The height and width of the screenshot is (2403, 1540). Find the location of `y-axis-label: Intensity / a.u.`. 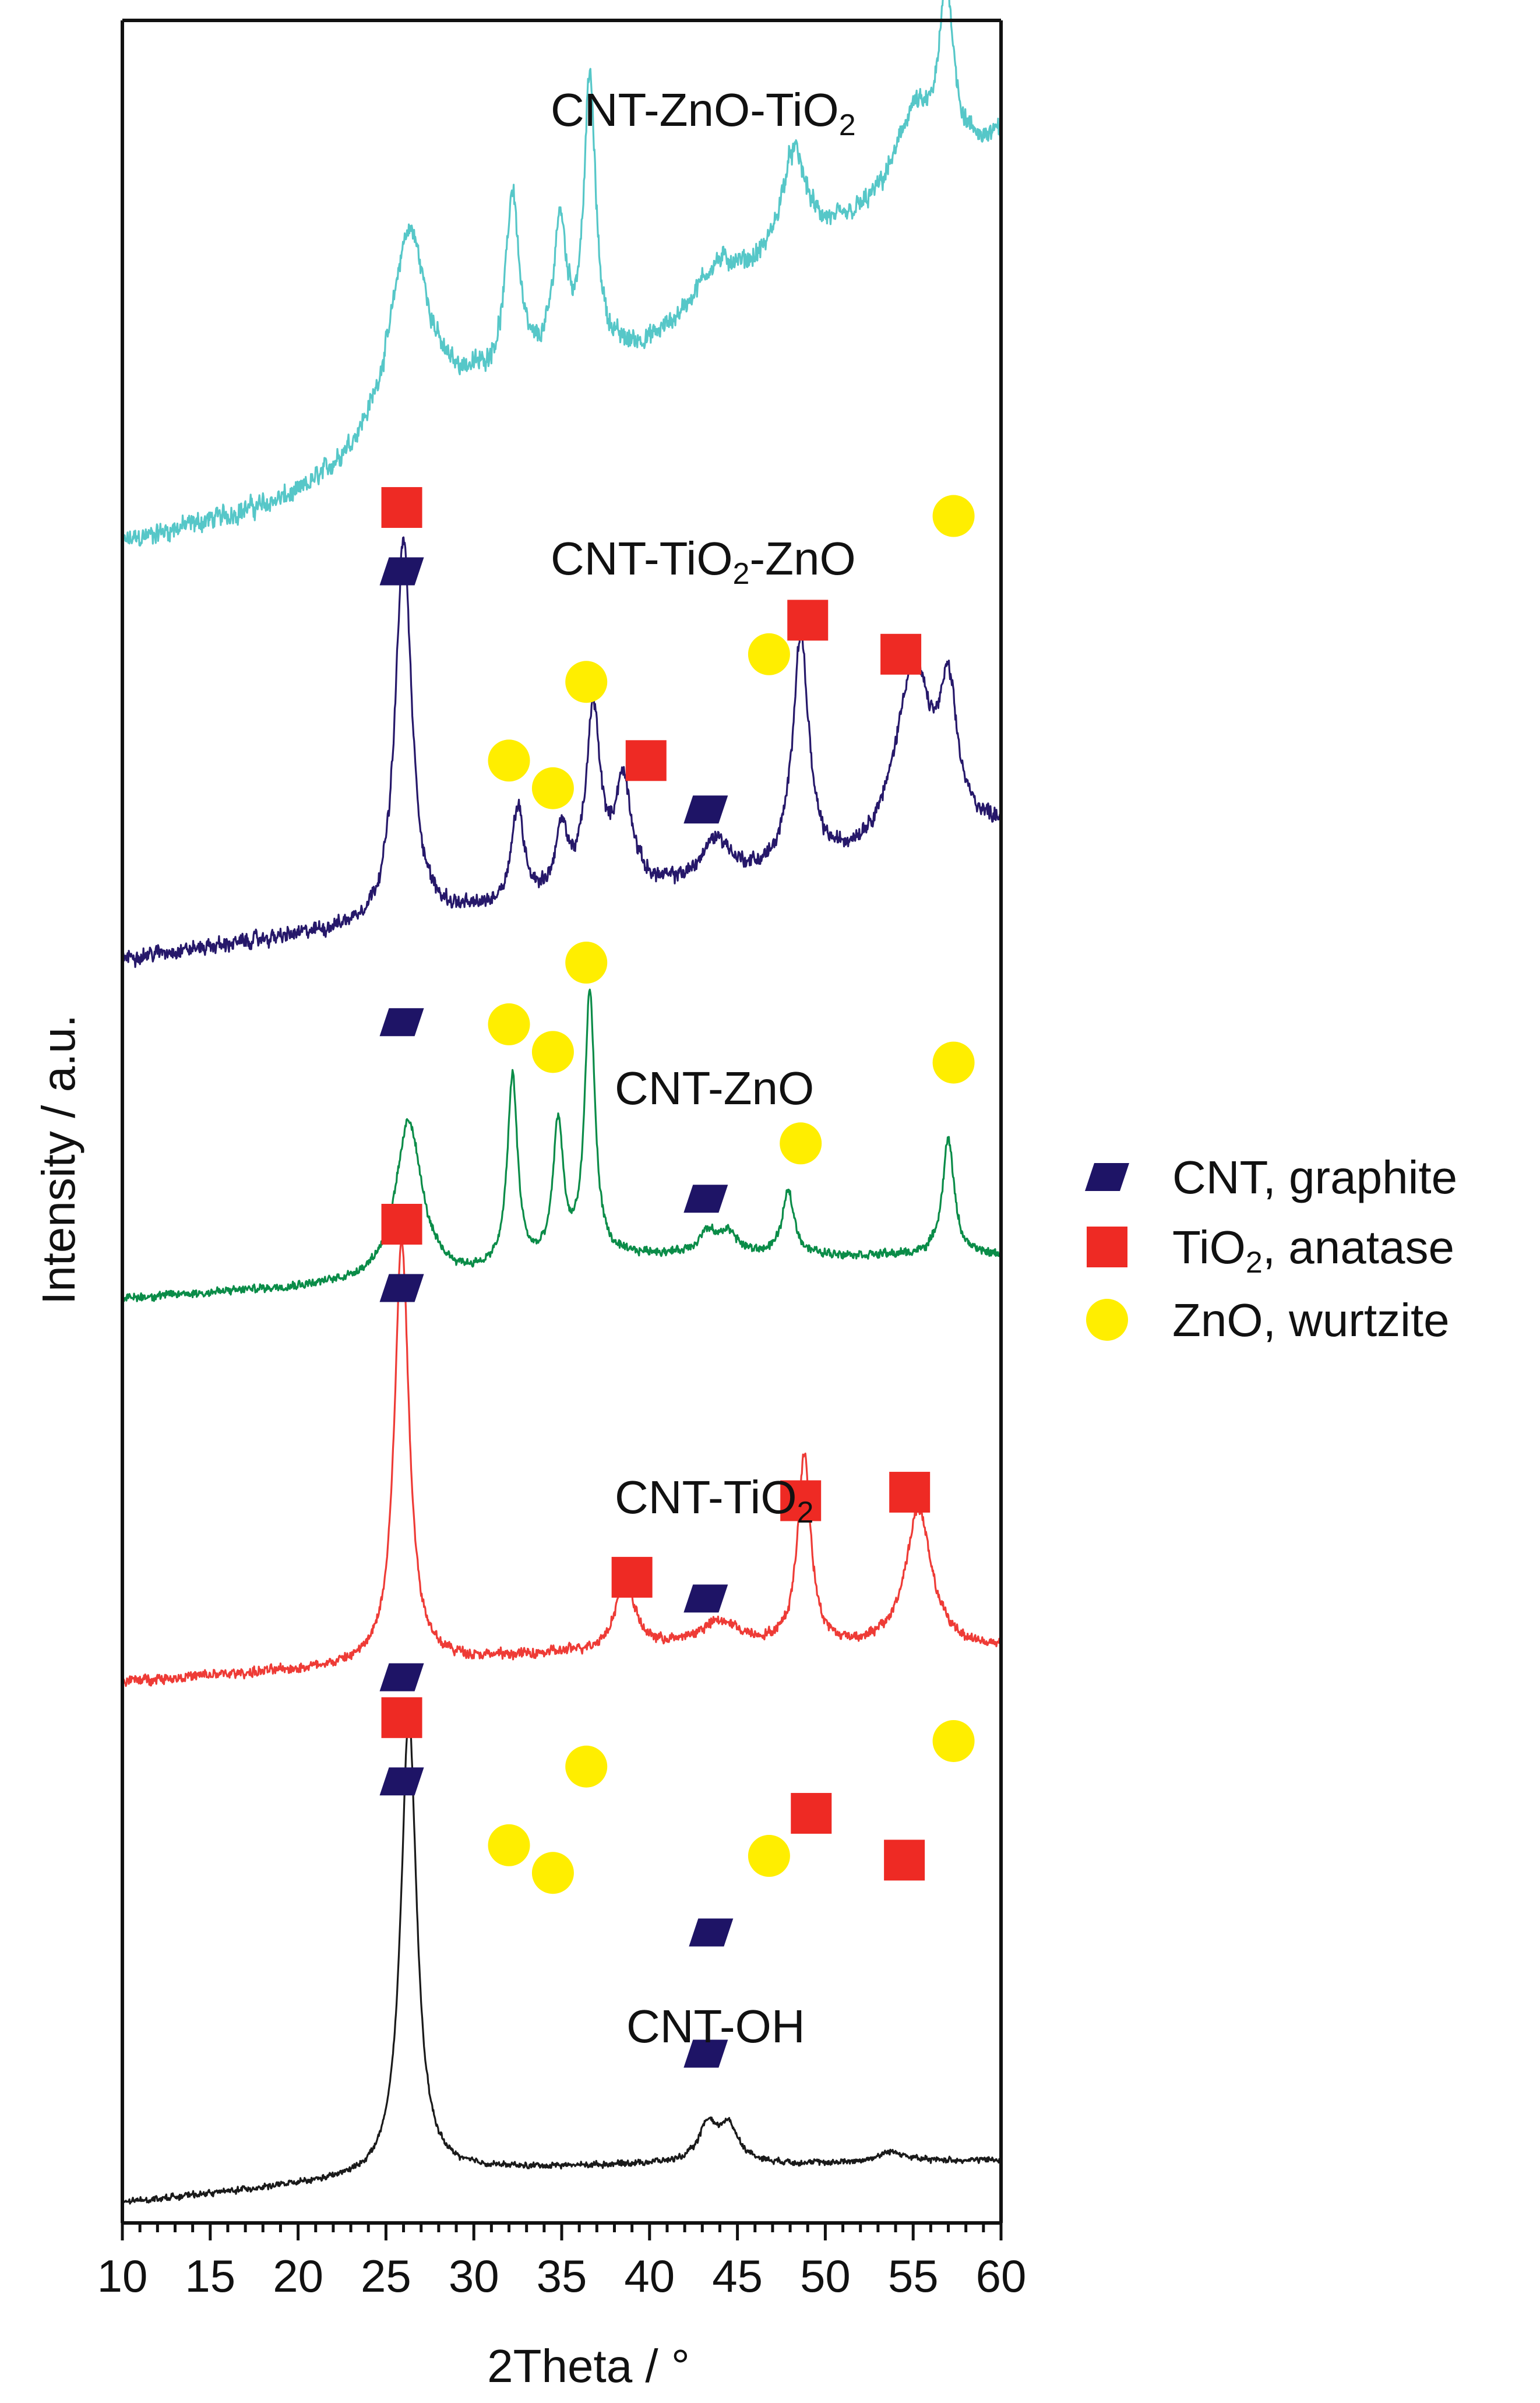

y-axis-label: Intensity / a.u. is located at coordinates (59, 1159).